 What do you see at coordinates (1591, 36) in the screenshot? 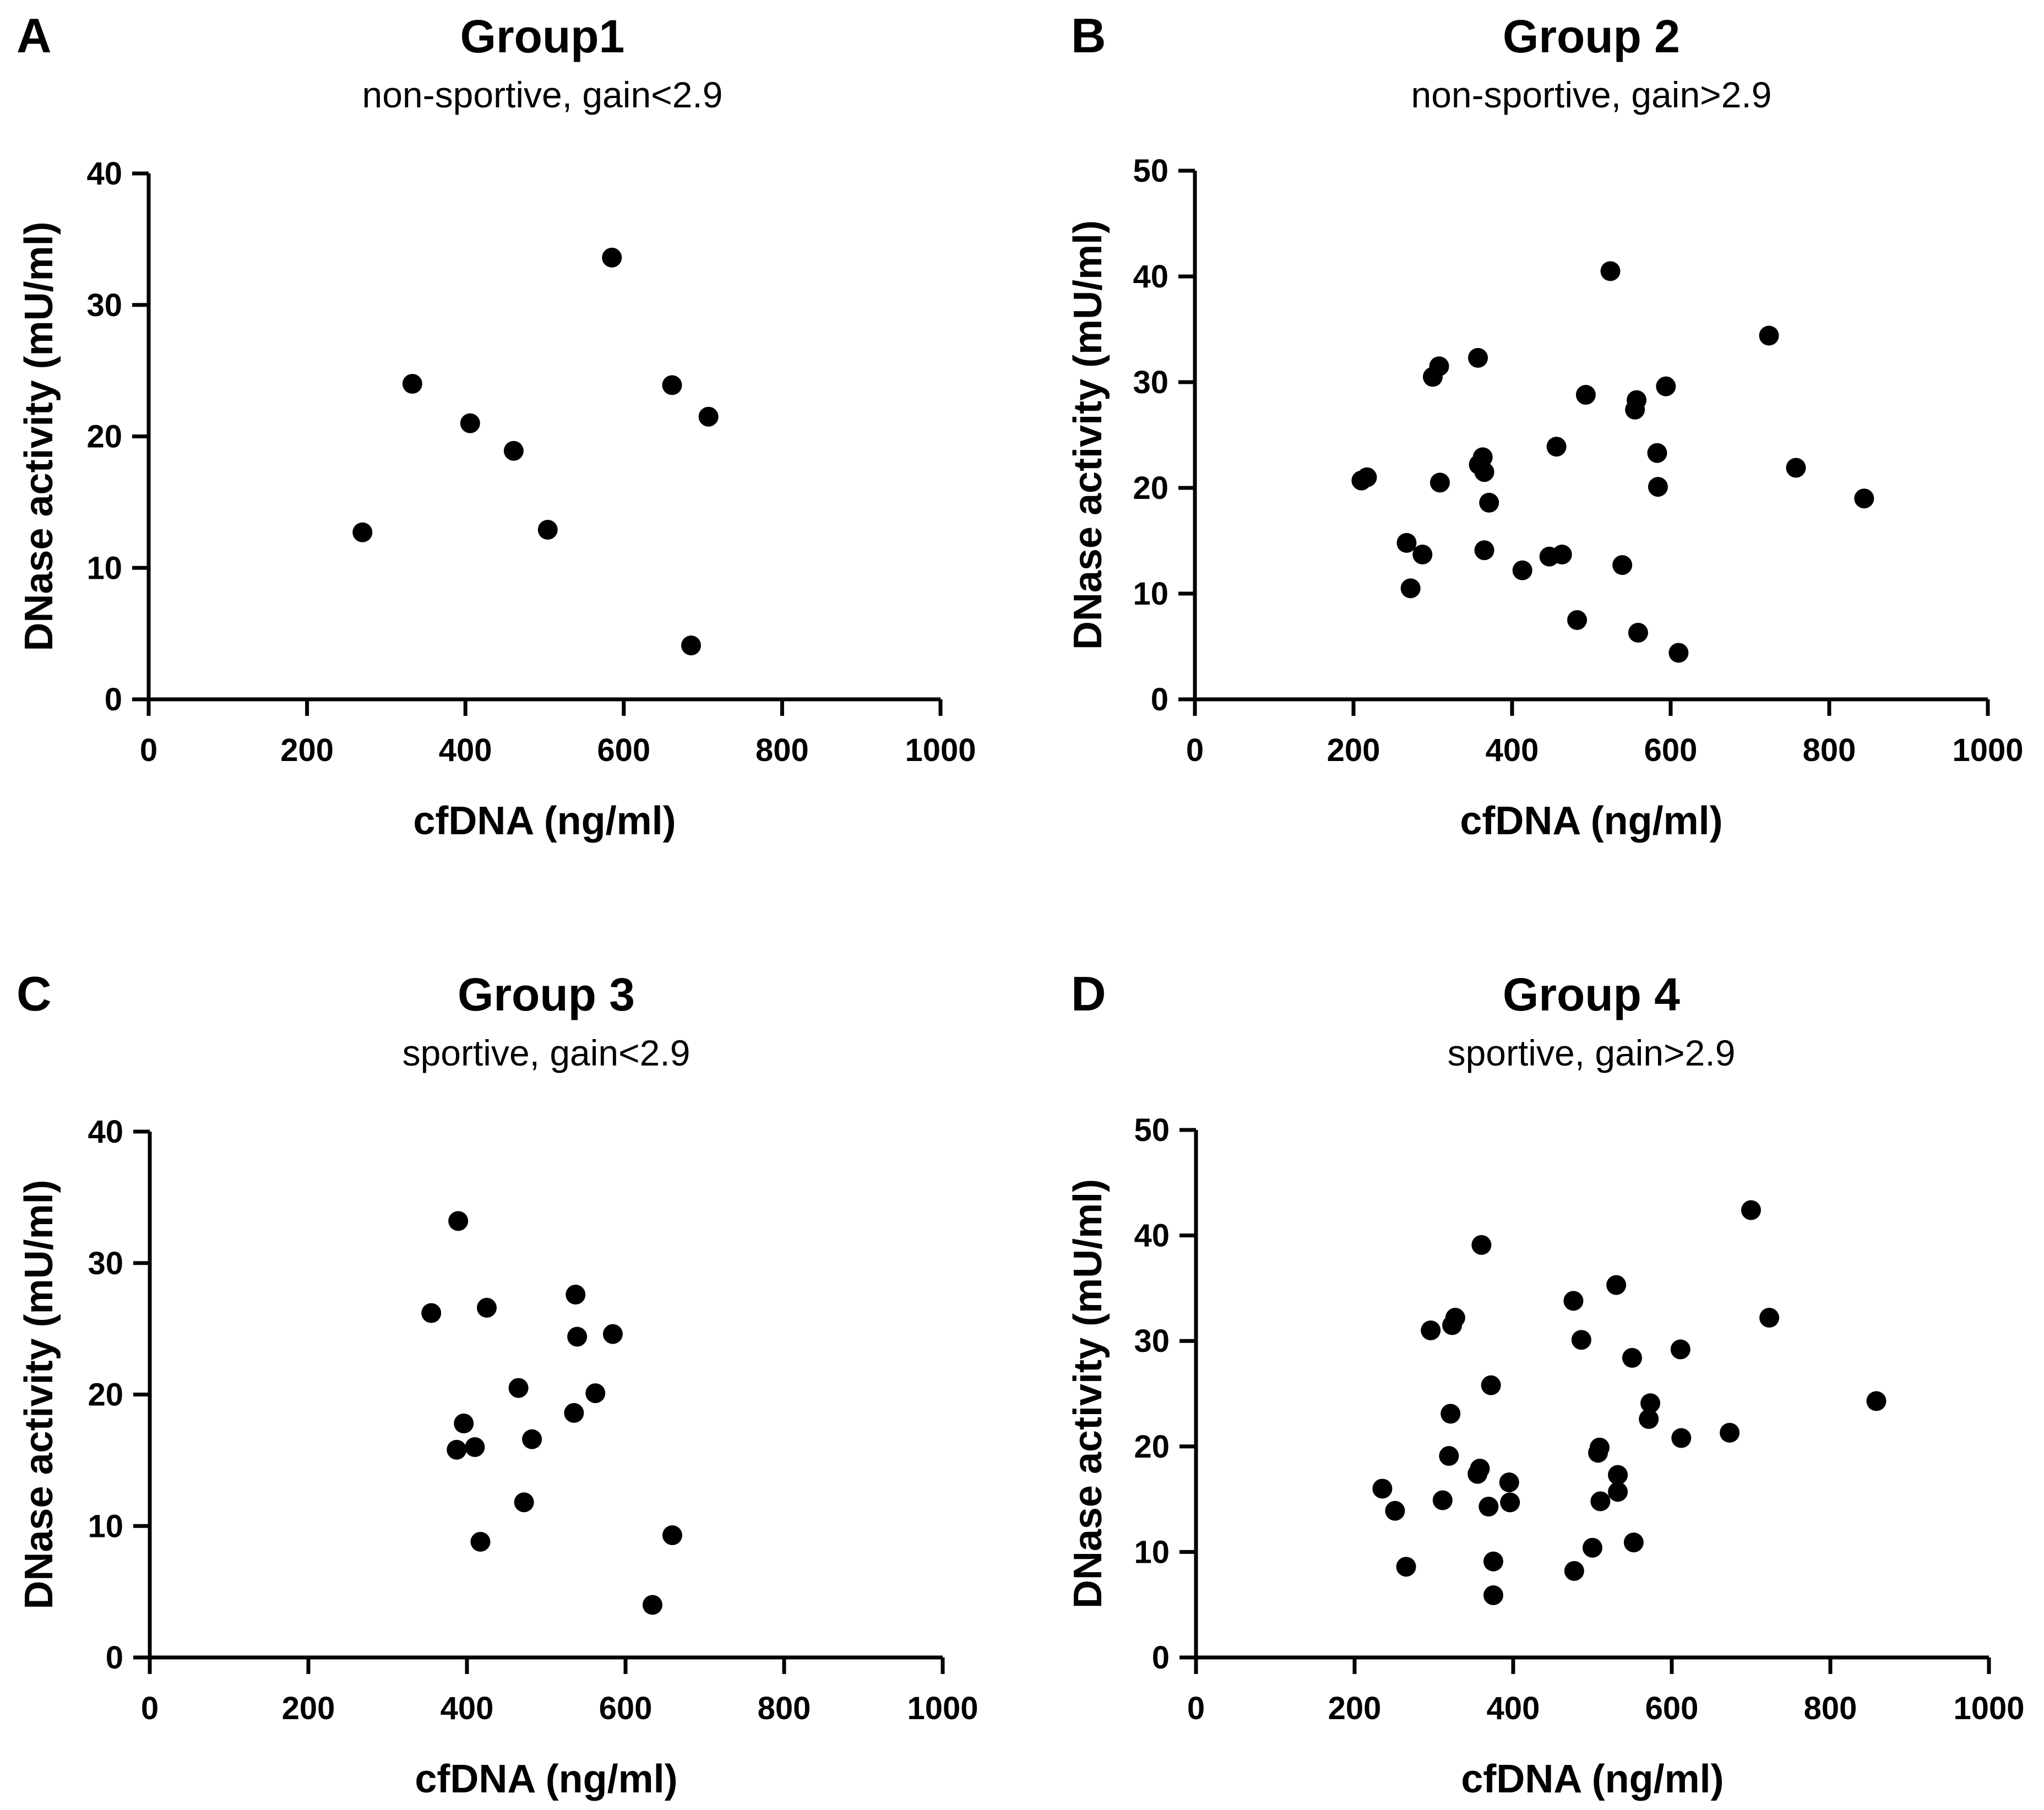
I see `panel-title: Group 2` at bounding box center [1591, 36].